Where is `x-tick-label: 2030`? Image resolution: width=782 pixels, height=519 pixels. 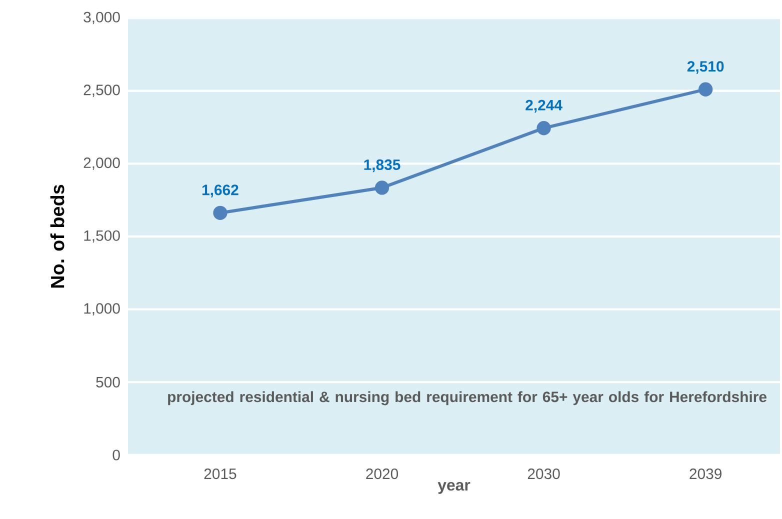
x-tick-label: 2030 is located at coordinates (544, 474).